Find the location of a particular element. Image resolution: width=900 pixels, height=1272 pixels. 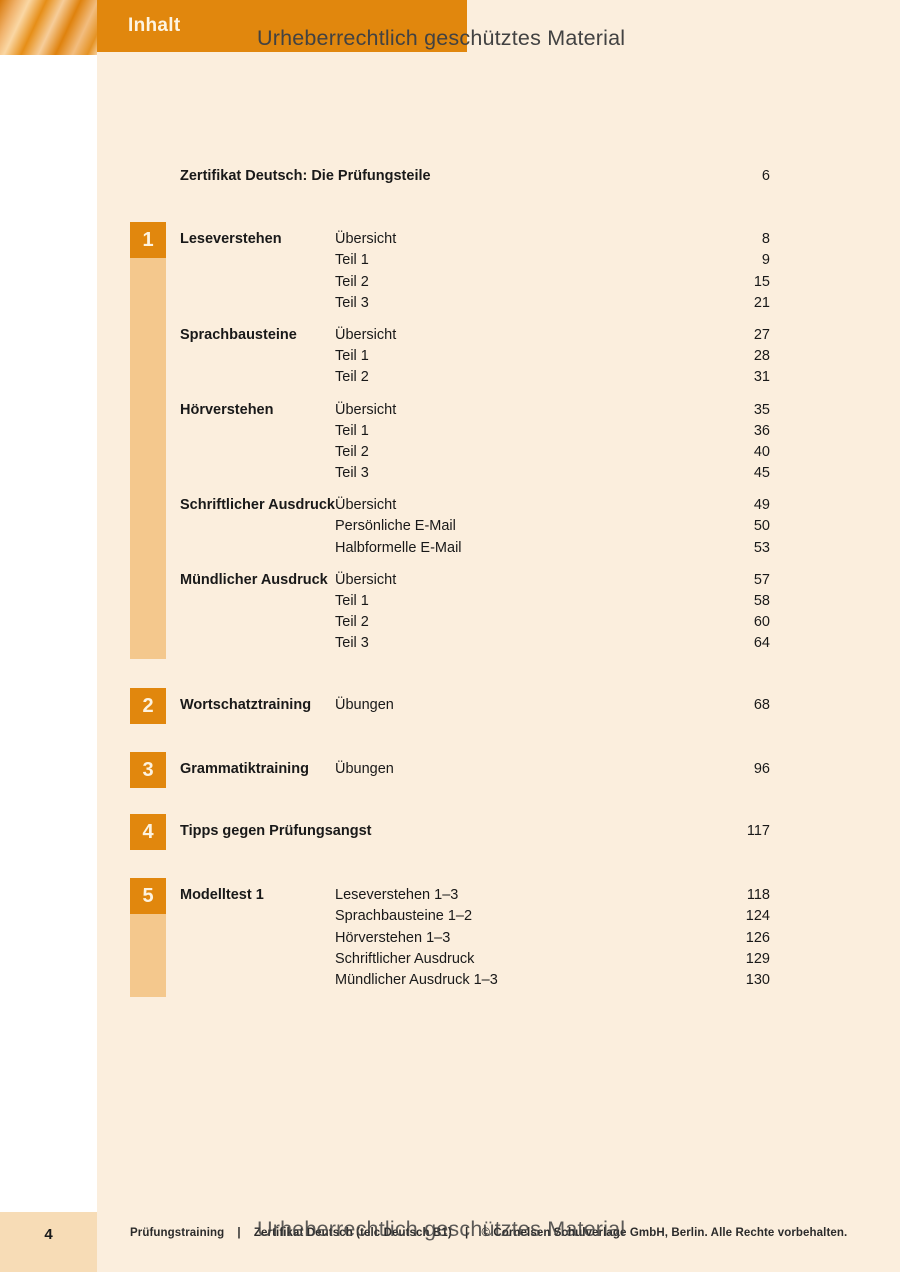

toc-row: Grammatiktraining Übungen 96 is located at coordinates (475, 769).